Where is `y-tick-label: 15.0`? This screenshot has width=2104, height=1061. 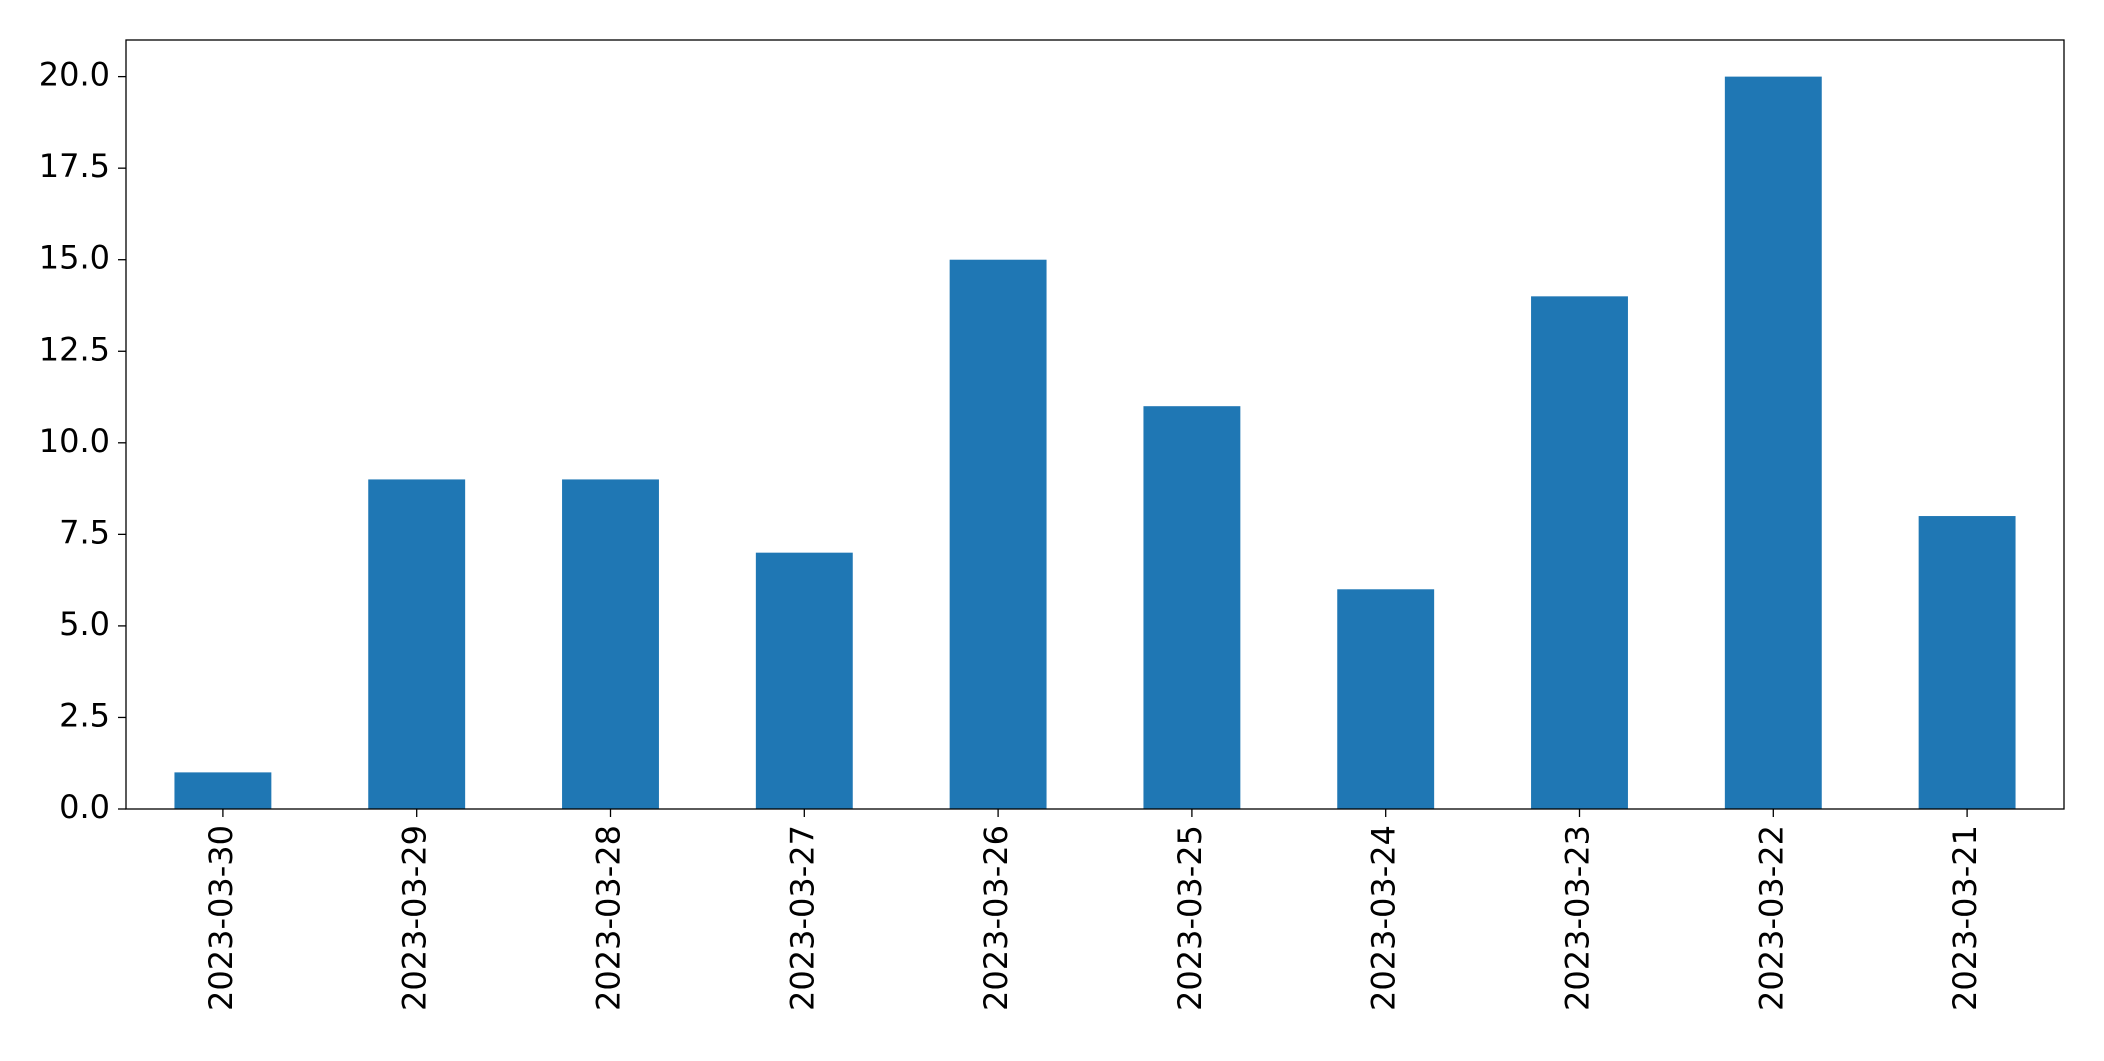 y-tick-label: 15.0 is located at coordinates (74, 258).